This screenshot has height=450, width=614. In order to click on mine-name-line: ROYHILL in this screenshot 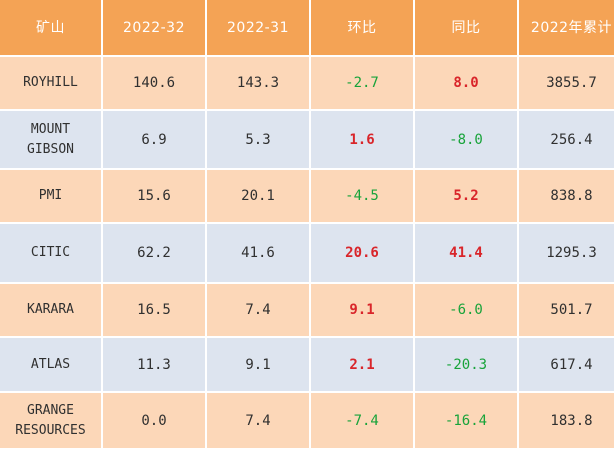, I will do `click(50, 82)`.